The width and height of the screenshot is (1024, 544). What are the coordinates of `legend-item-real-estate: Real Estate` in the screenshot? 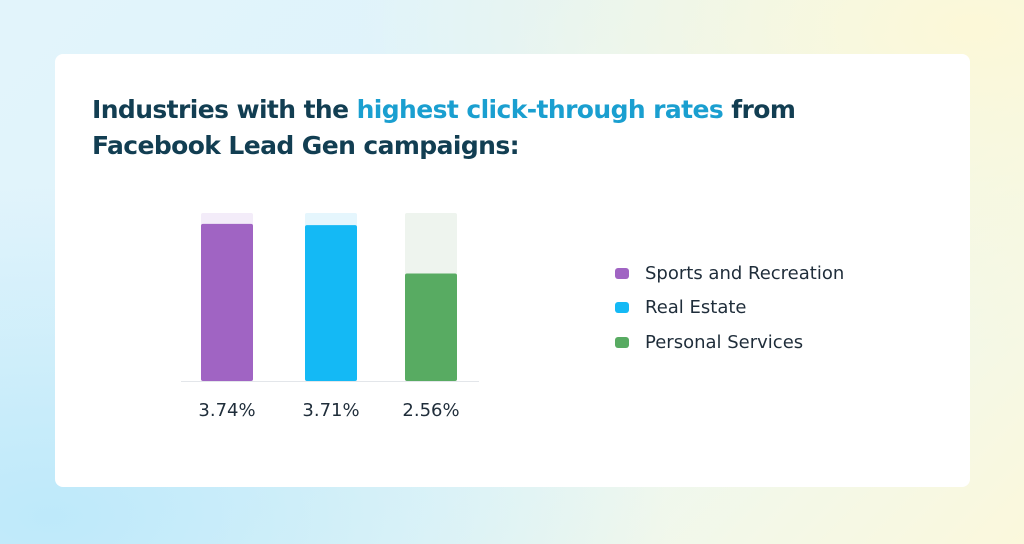 It's located at (729, 308).